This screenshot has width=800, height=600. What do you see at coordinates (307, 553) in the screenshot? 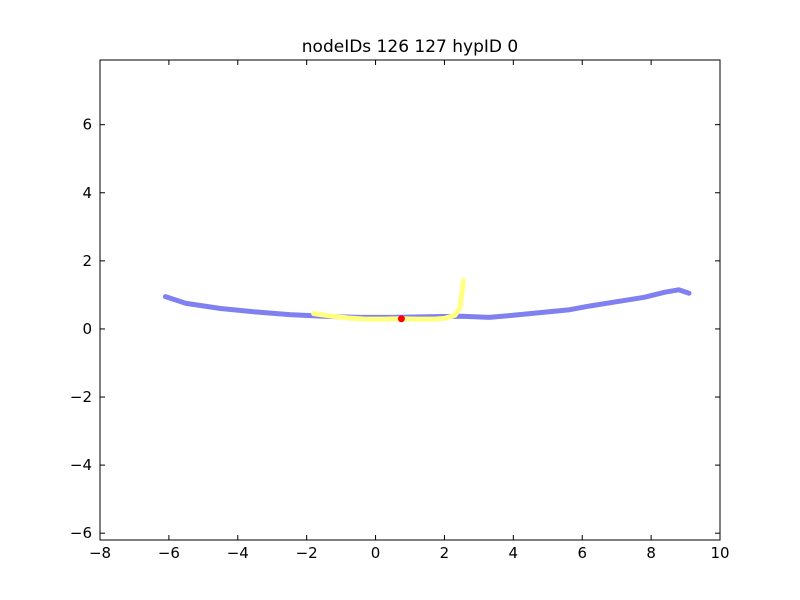
I see `x-tick-label: −2` at bounding box center [307, 553].